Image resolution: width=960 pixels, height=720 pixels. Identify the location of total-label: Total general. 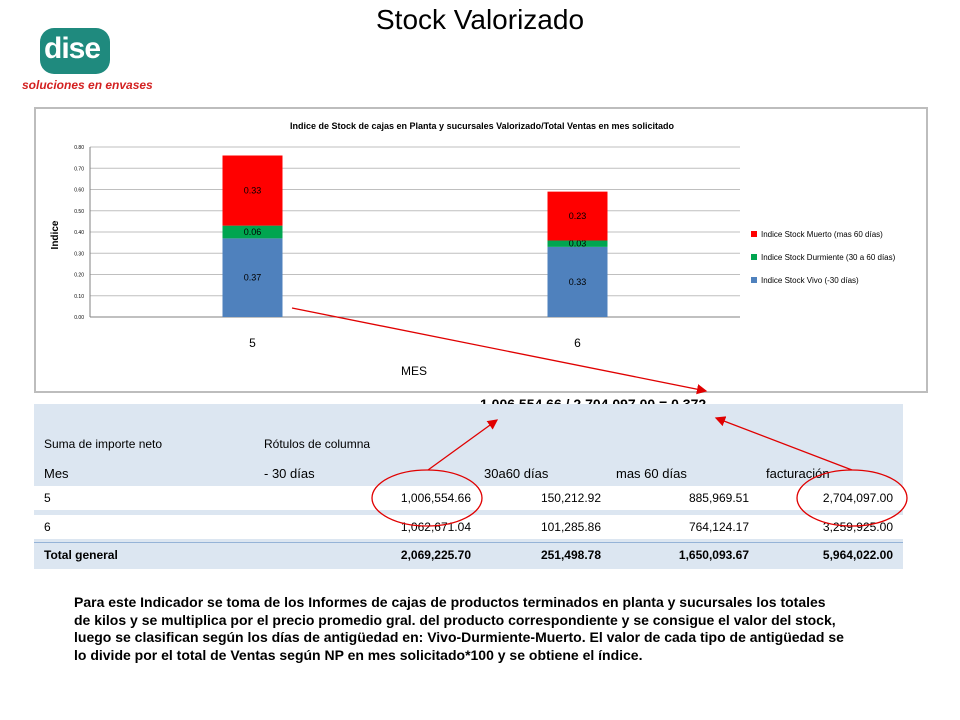
(81, 555).